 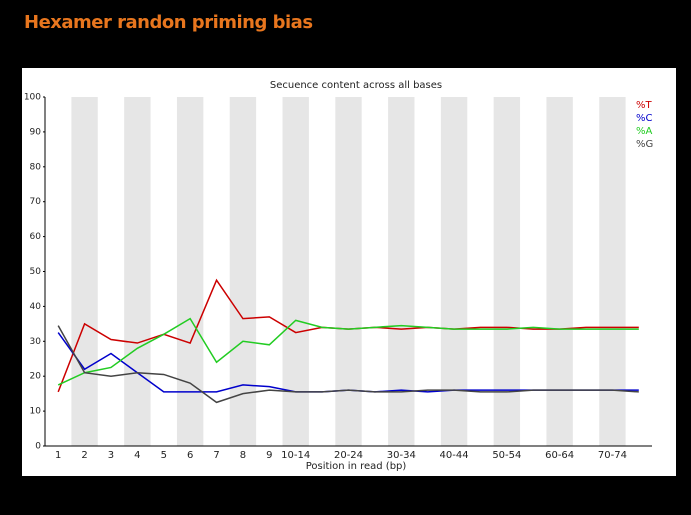 I want to click on y-tick-label: 60, so click(x=36, y=237).